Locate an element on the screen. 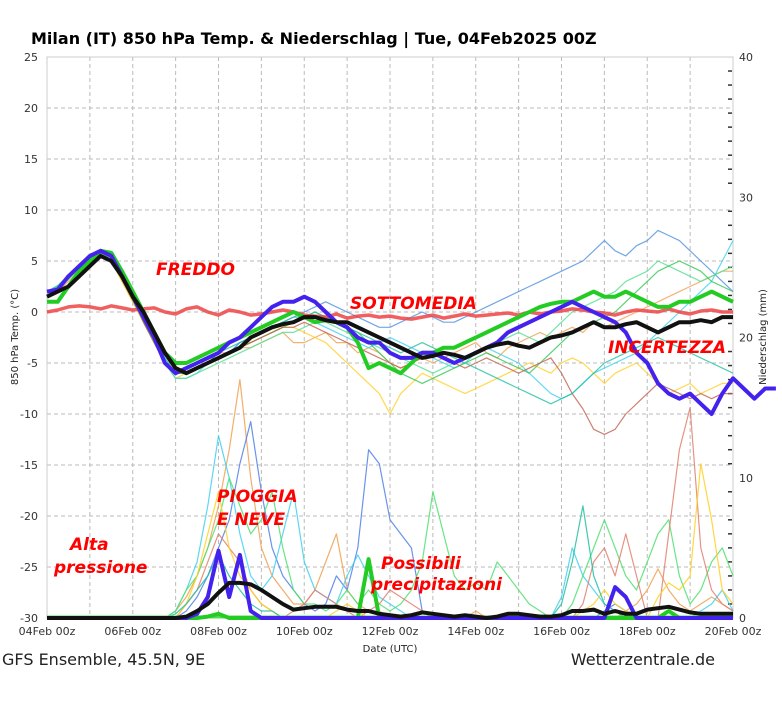  annotation-pressione: pressione is located at coordinates (100, 568).